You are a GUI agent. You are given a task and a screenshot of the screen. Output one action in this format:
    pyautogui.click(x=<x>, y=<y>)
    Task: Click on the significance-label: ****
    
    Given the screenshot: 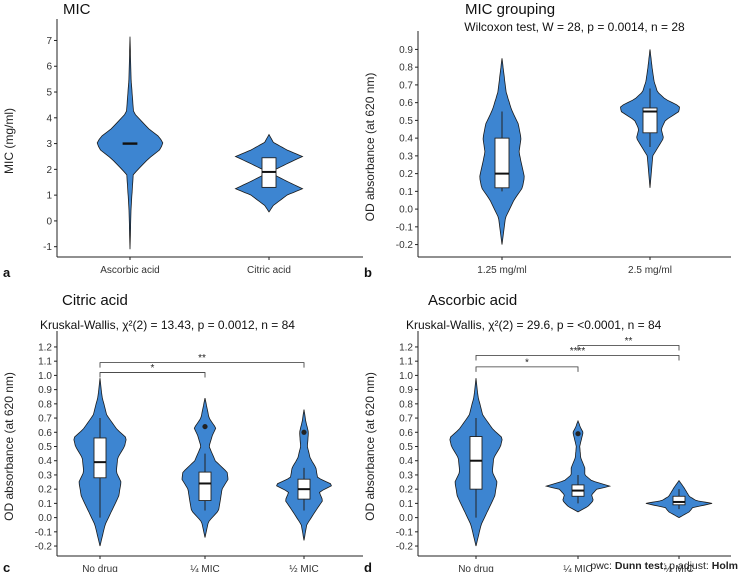 What is the action you would take?
    pyautogui.click(x=578, y=351)
    